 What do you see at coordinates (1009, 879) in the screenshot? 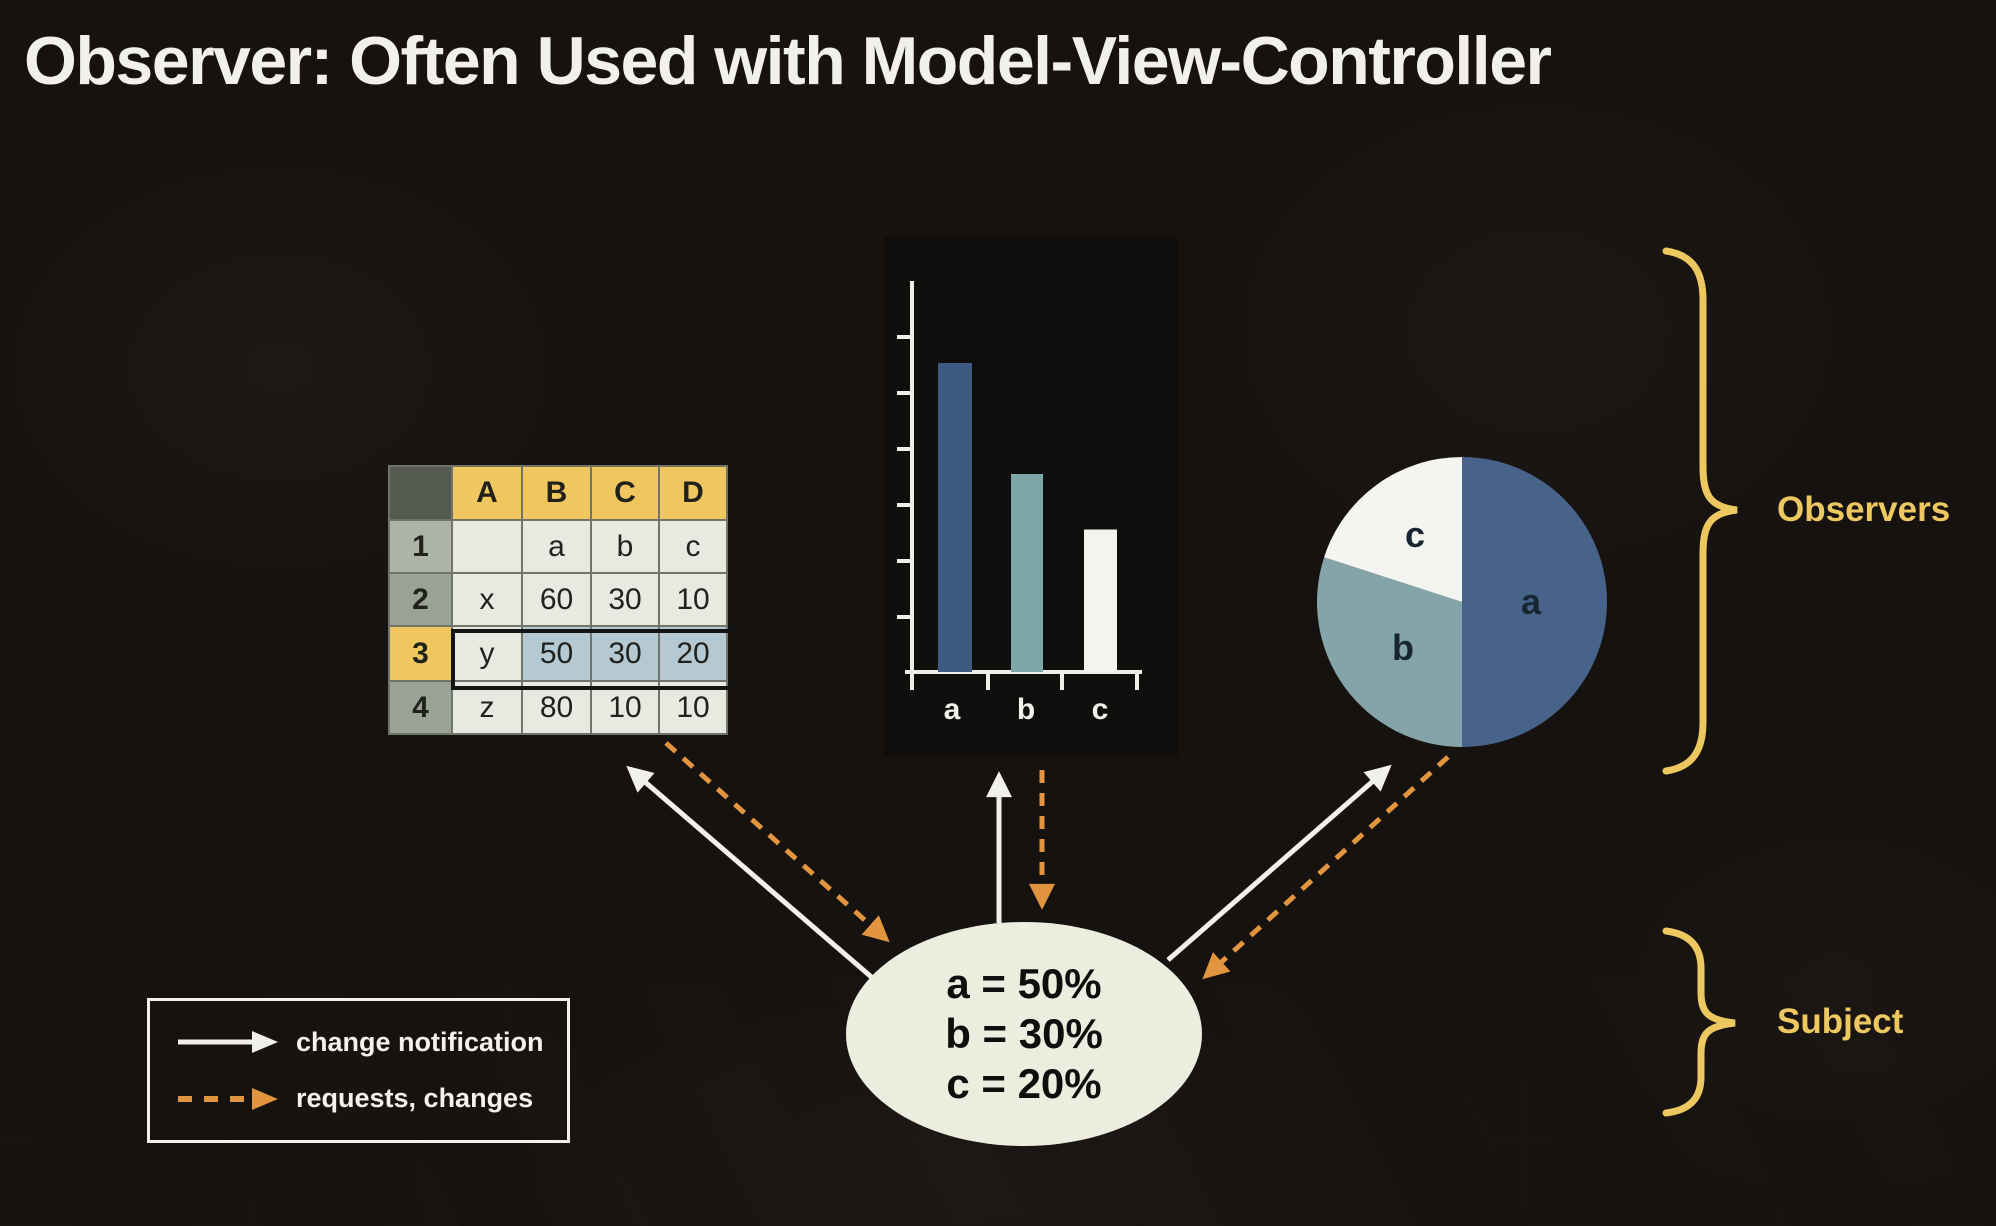
I see `change-notification-arrows` at bounding box center [1009, 879].